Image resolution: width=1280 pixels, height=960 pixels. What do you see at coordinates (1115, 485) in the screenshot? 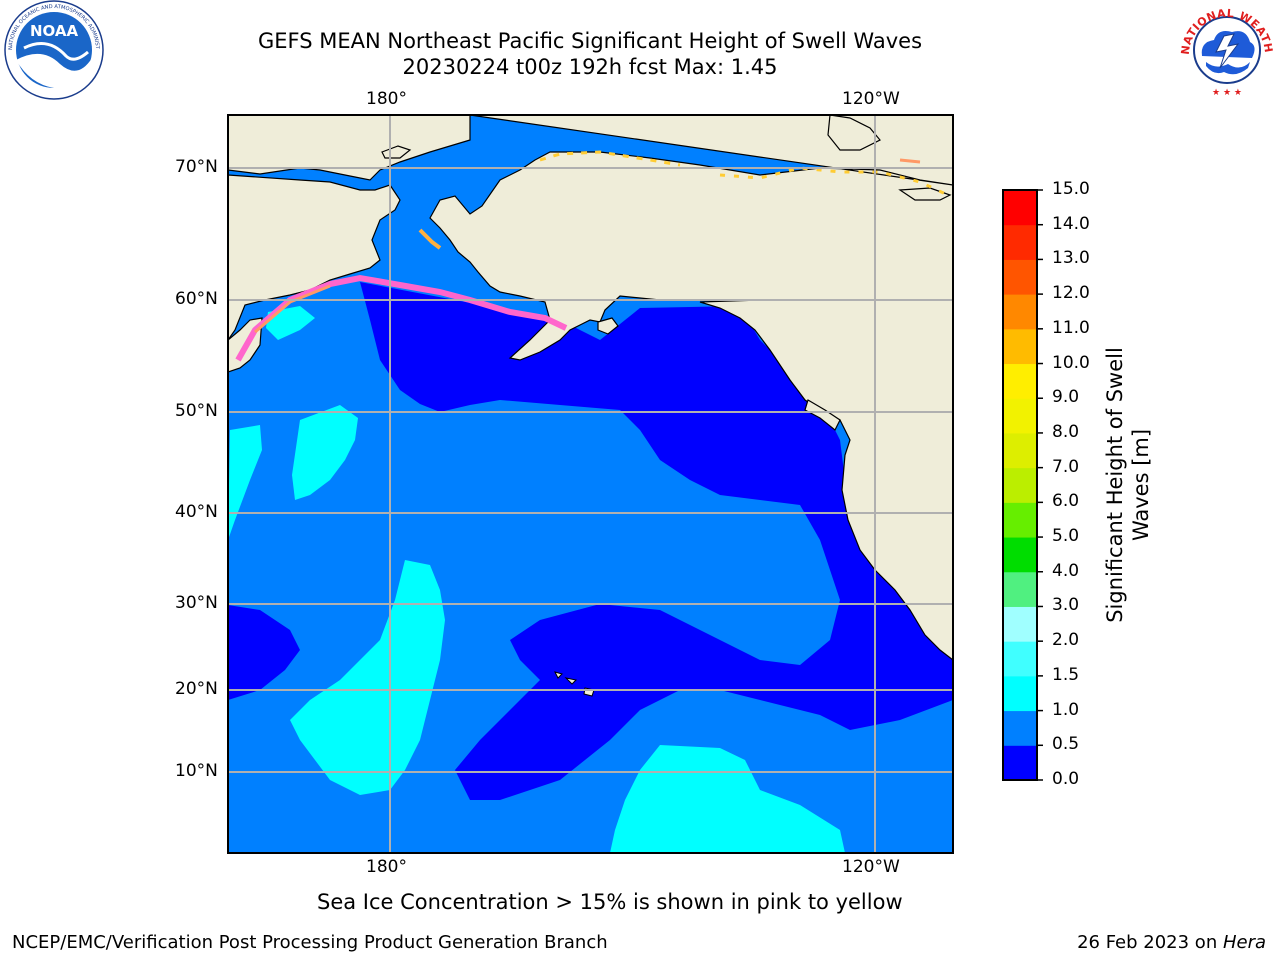
I see `colorbar-label-line1: Significant Height of Swell` at bounding box center [1115, 485].